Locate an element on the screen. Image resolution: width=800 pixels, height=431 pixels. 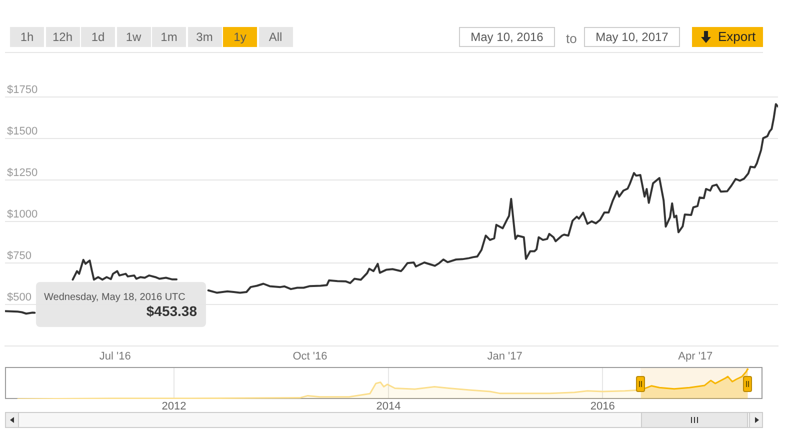
date-field: May 10, 2016 is located at coordinates (507, 37).